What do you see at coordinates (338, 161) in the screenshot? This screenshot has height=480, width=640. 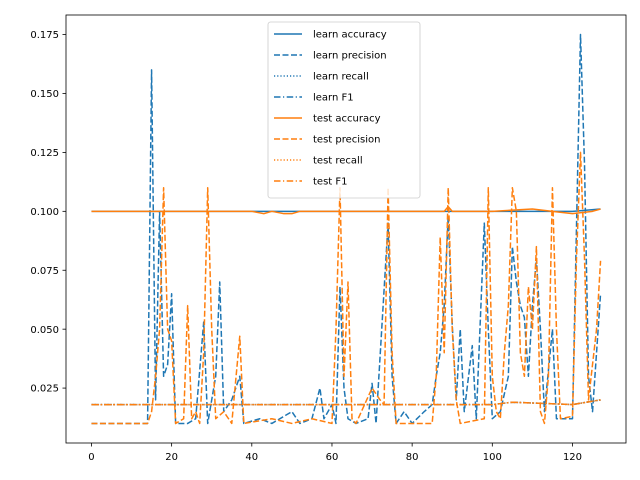 I see `legend-label: test recall` at bounding box center [338, 161].